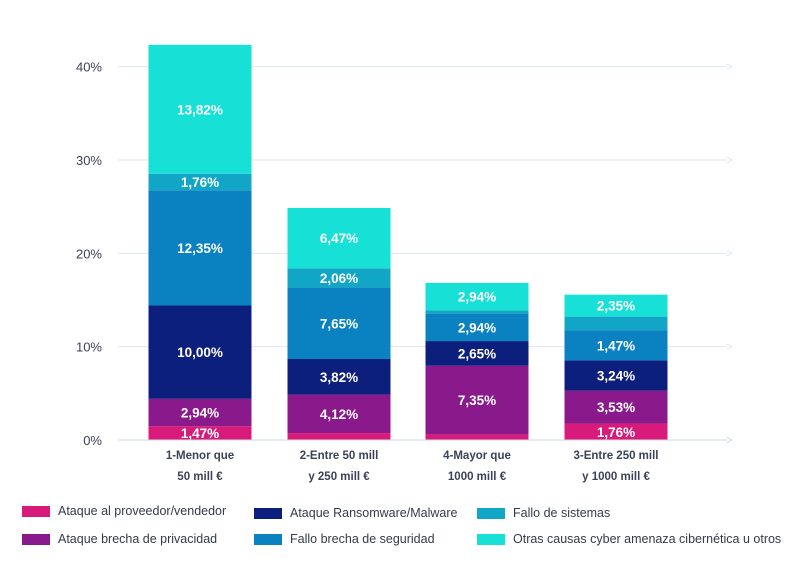  I want to click on legend-item-fallo-sistemas: Fallo de sistemas, so click(543, 513).